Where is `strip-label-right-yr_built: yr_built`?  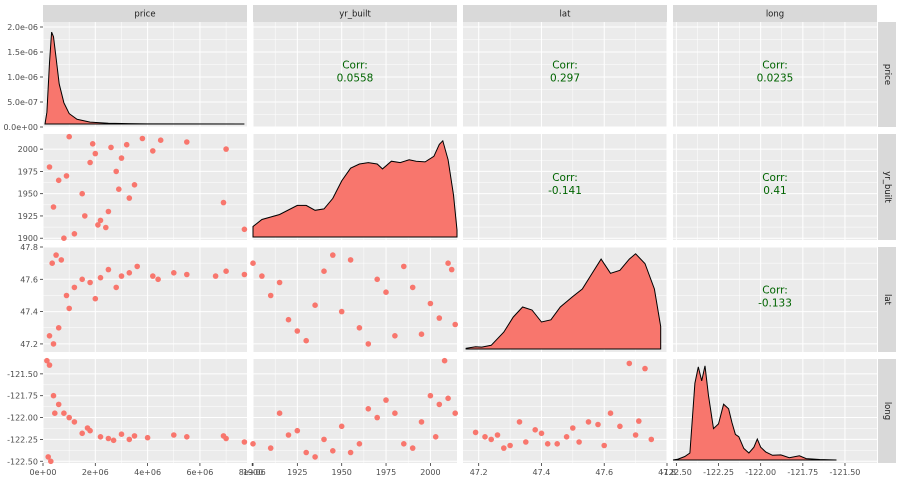 strip-label-right-yr_built: yr_built is located at coordinates (887, 187).